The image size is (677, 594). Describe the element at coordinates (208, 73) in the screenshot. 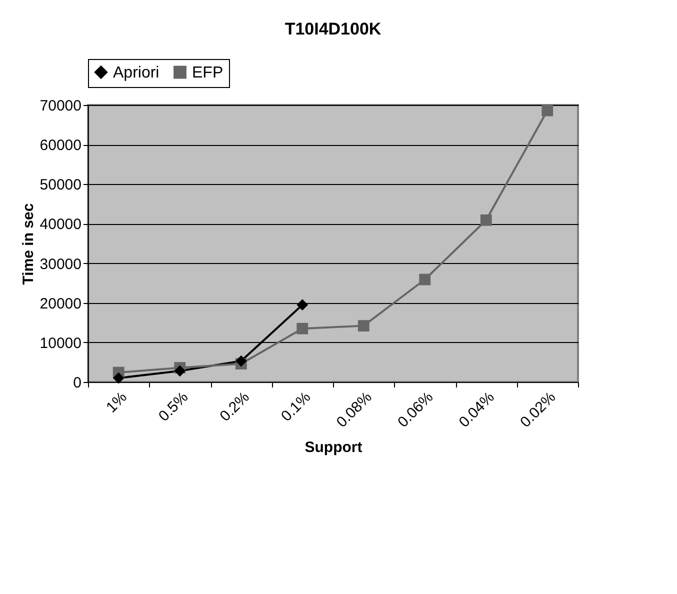

I see `legend-label: EFP` at that location.